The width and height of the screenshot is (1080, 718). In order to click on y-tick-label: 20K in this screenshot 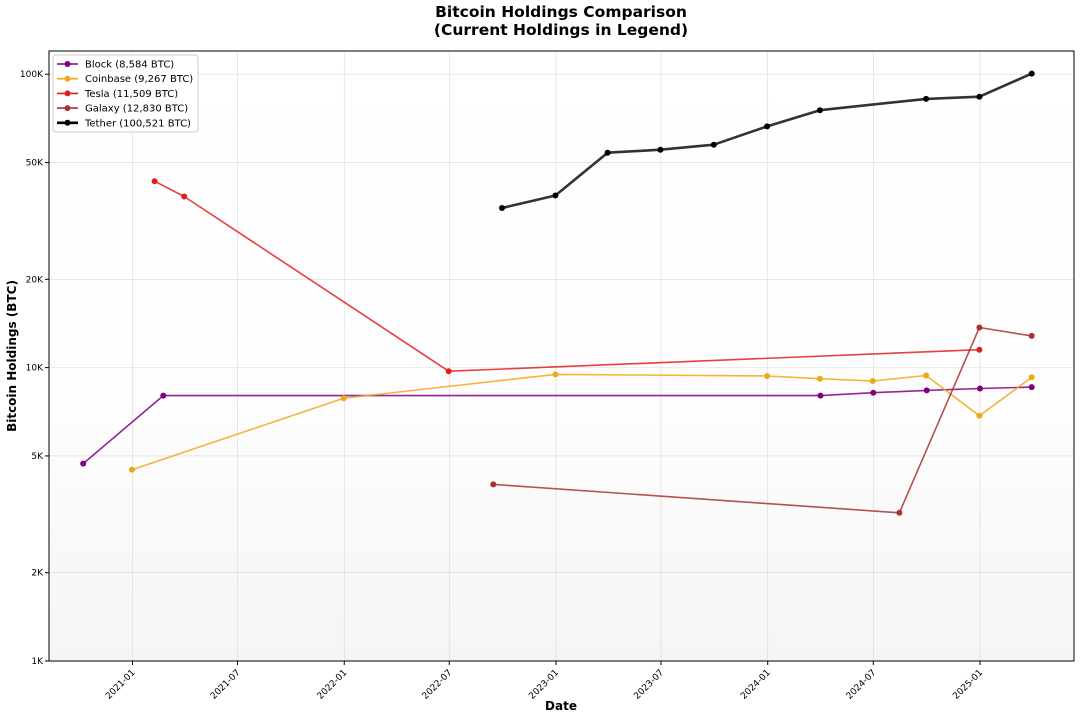, I will do `click(35, 280)`.